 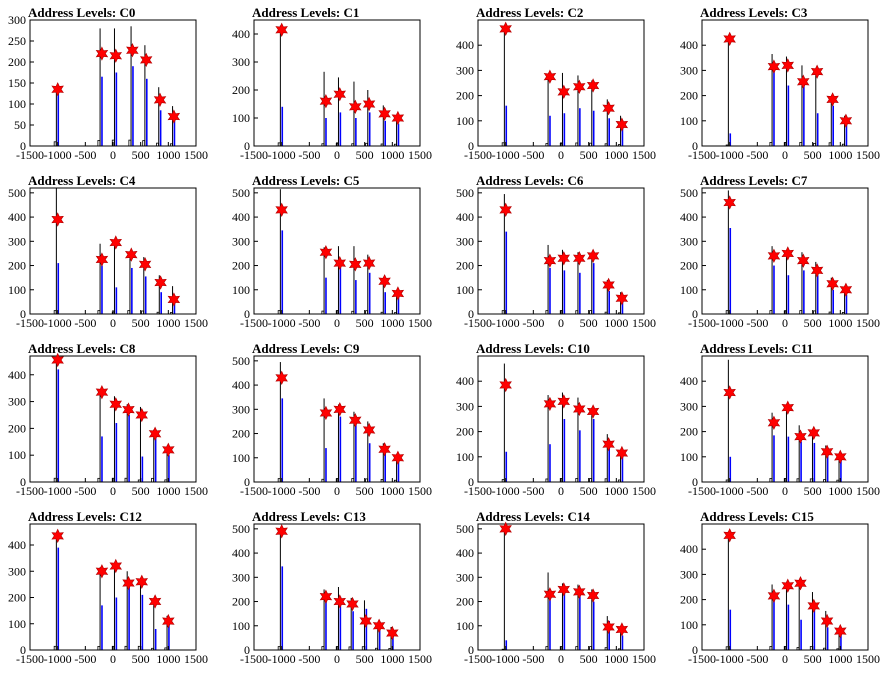 What do you see at coordinates (530, 180) in the screenshot?
I see `chart-title: Address Levels: C6` at bounding box center [530, 180].